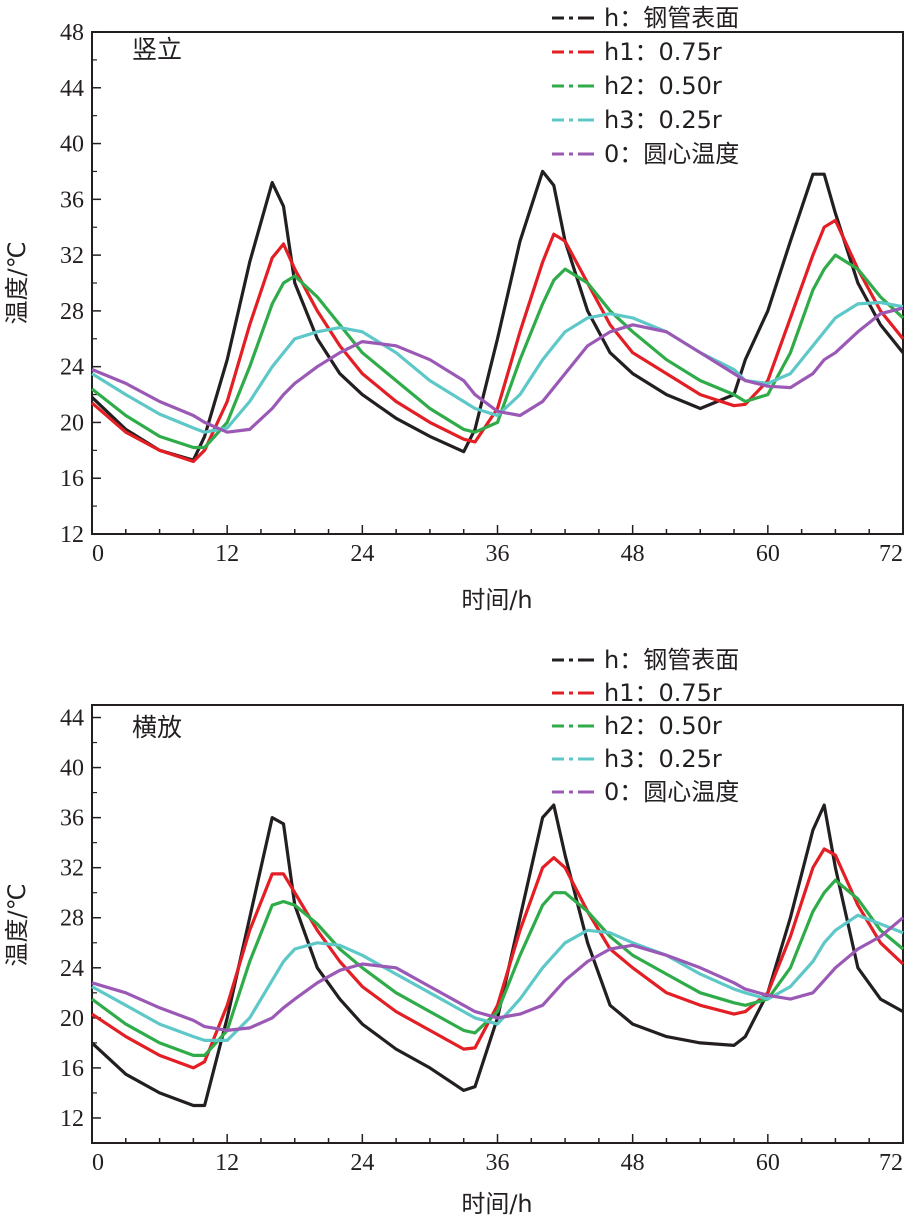  What do you see at coordinates (72, 33) in the screenshot?
I see `y-tick-label: 48` at bounding box center [72, 33].